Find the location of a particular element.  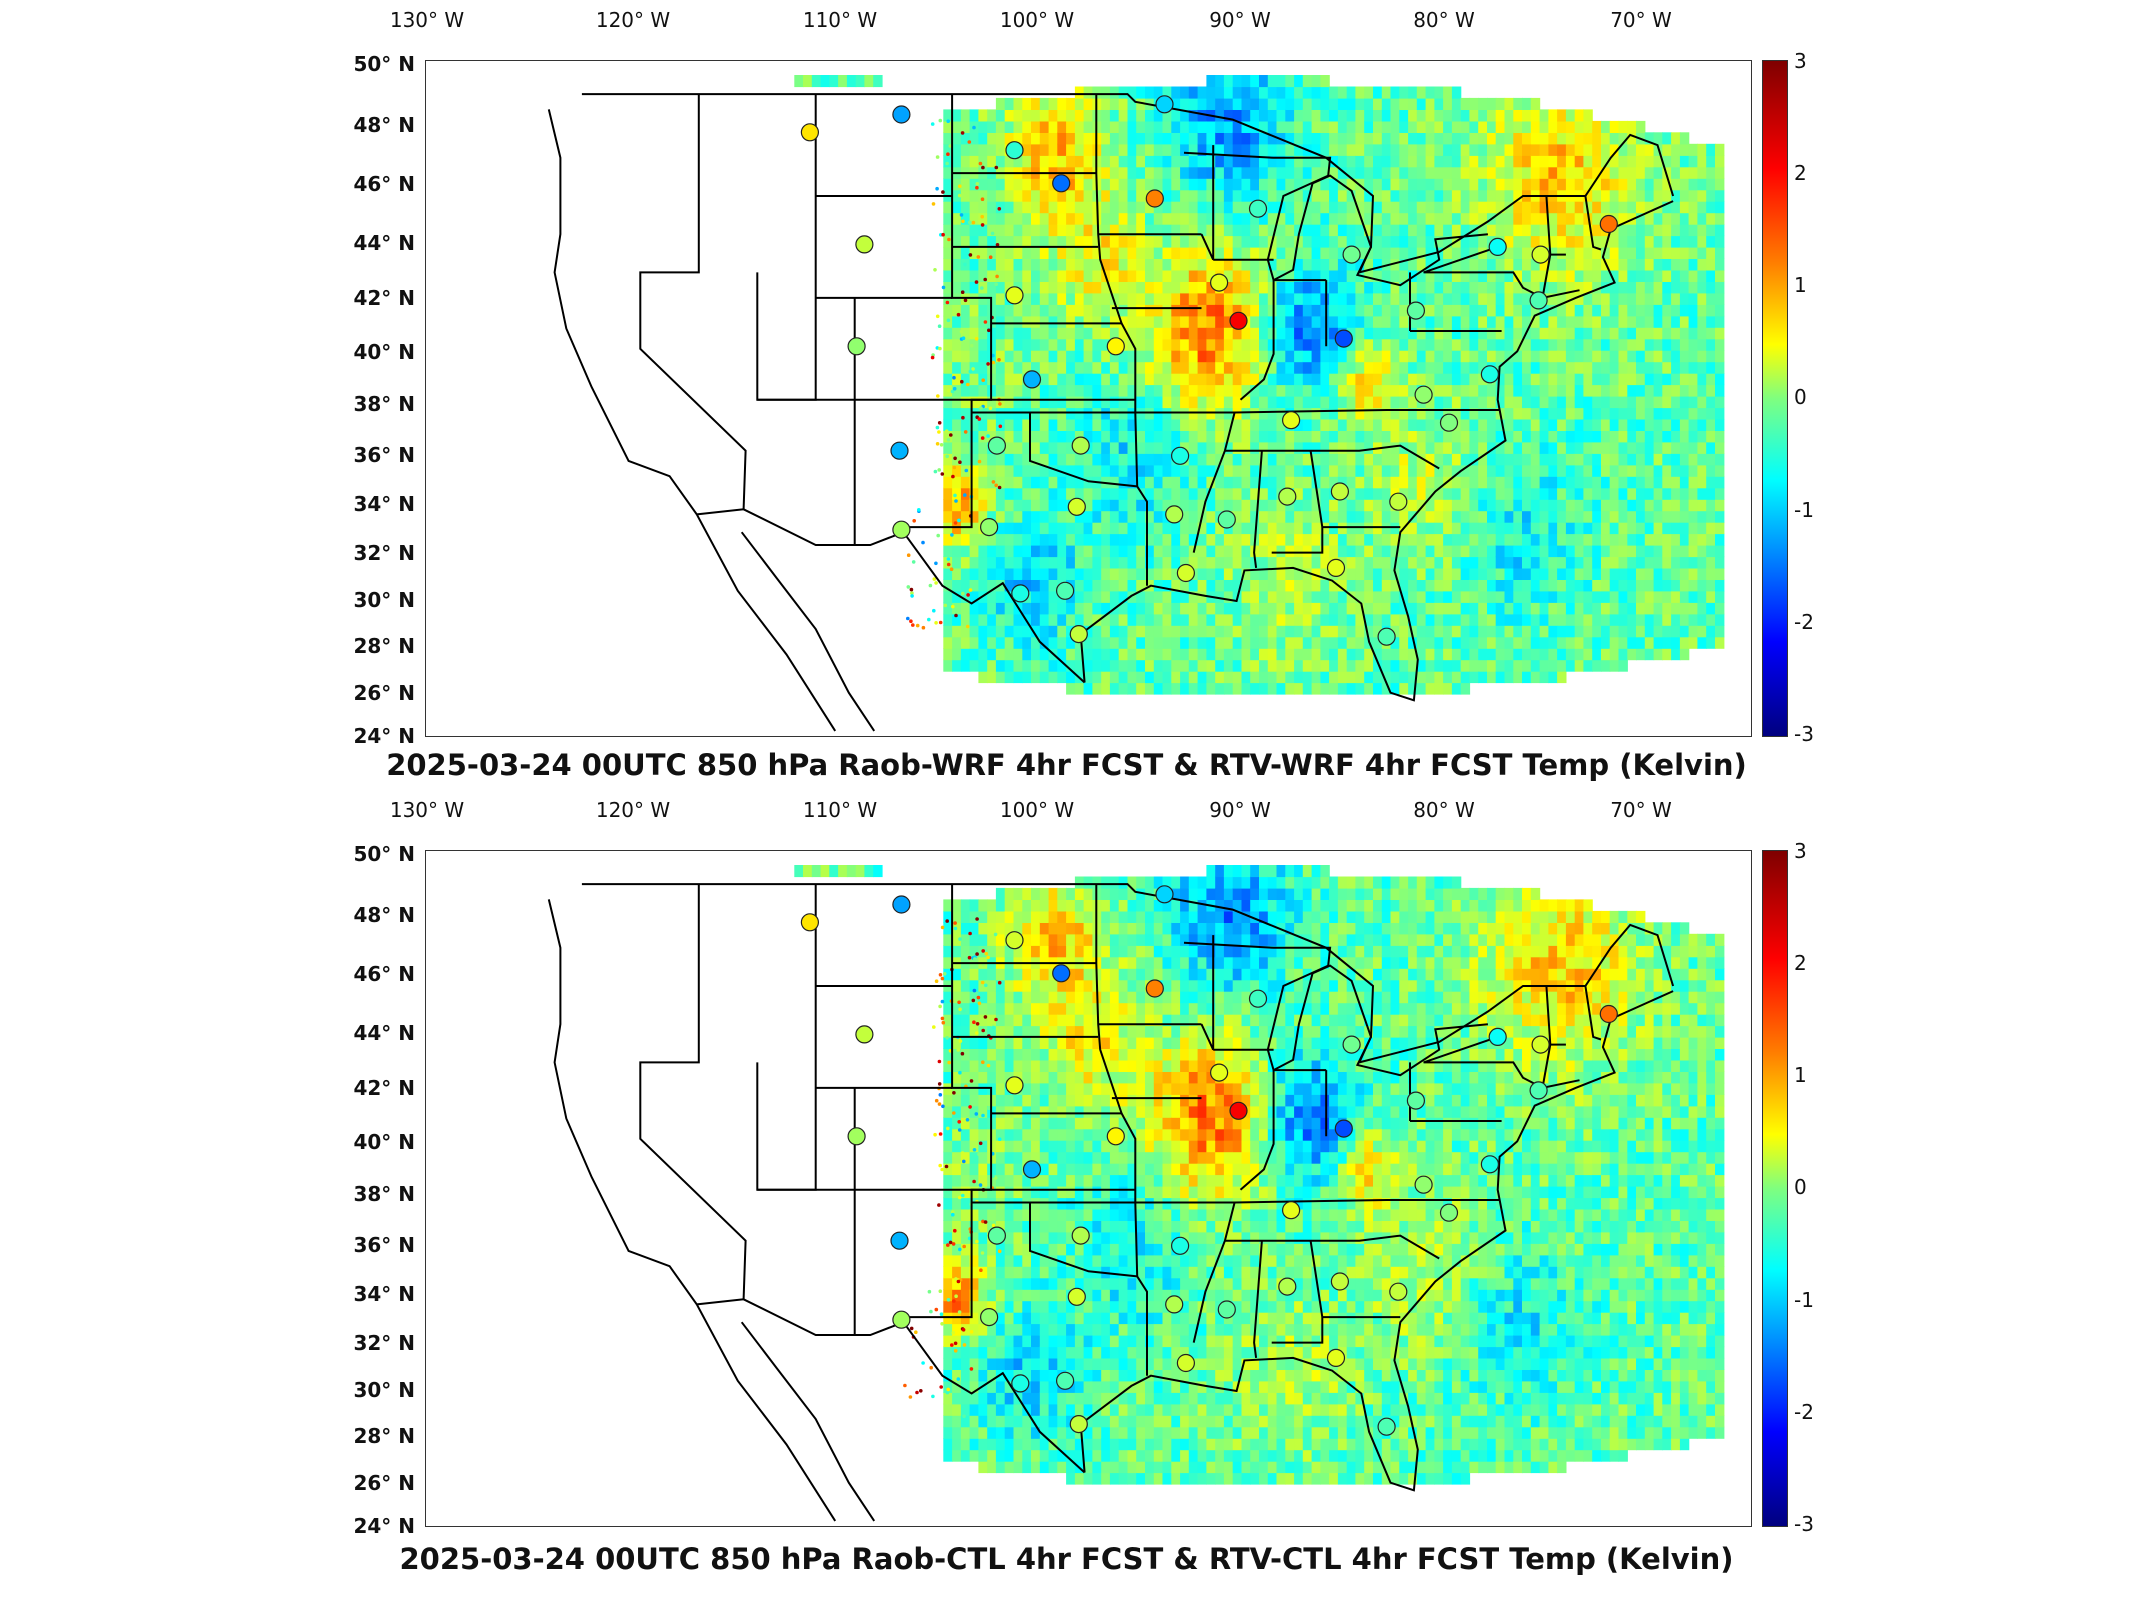

lon-label: 130° W is located at coordinates (427, 810).